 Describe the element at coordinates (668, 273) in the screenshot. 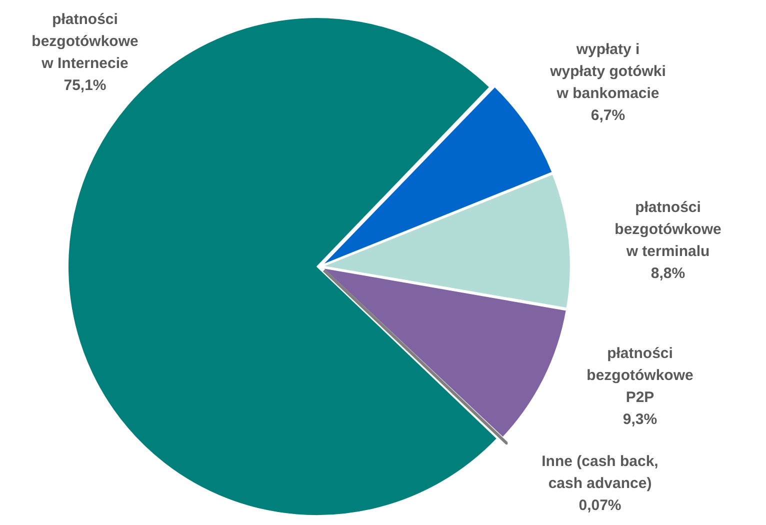

I see `data-label: 8,8%` at that location.